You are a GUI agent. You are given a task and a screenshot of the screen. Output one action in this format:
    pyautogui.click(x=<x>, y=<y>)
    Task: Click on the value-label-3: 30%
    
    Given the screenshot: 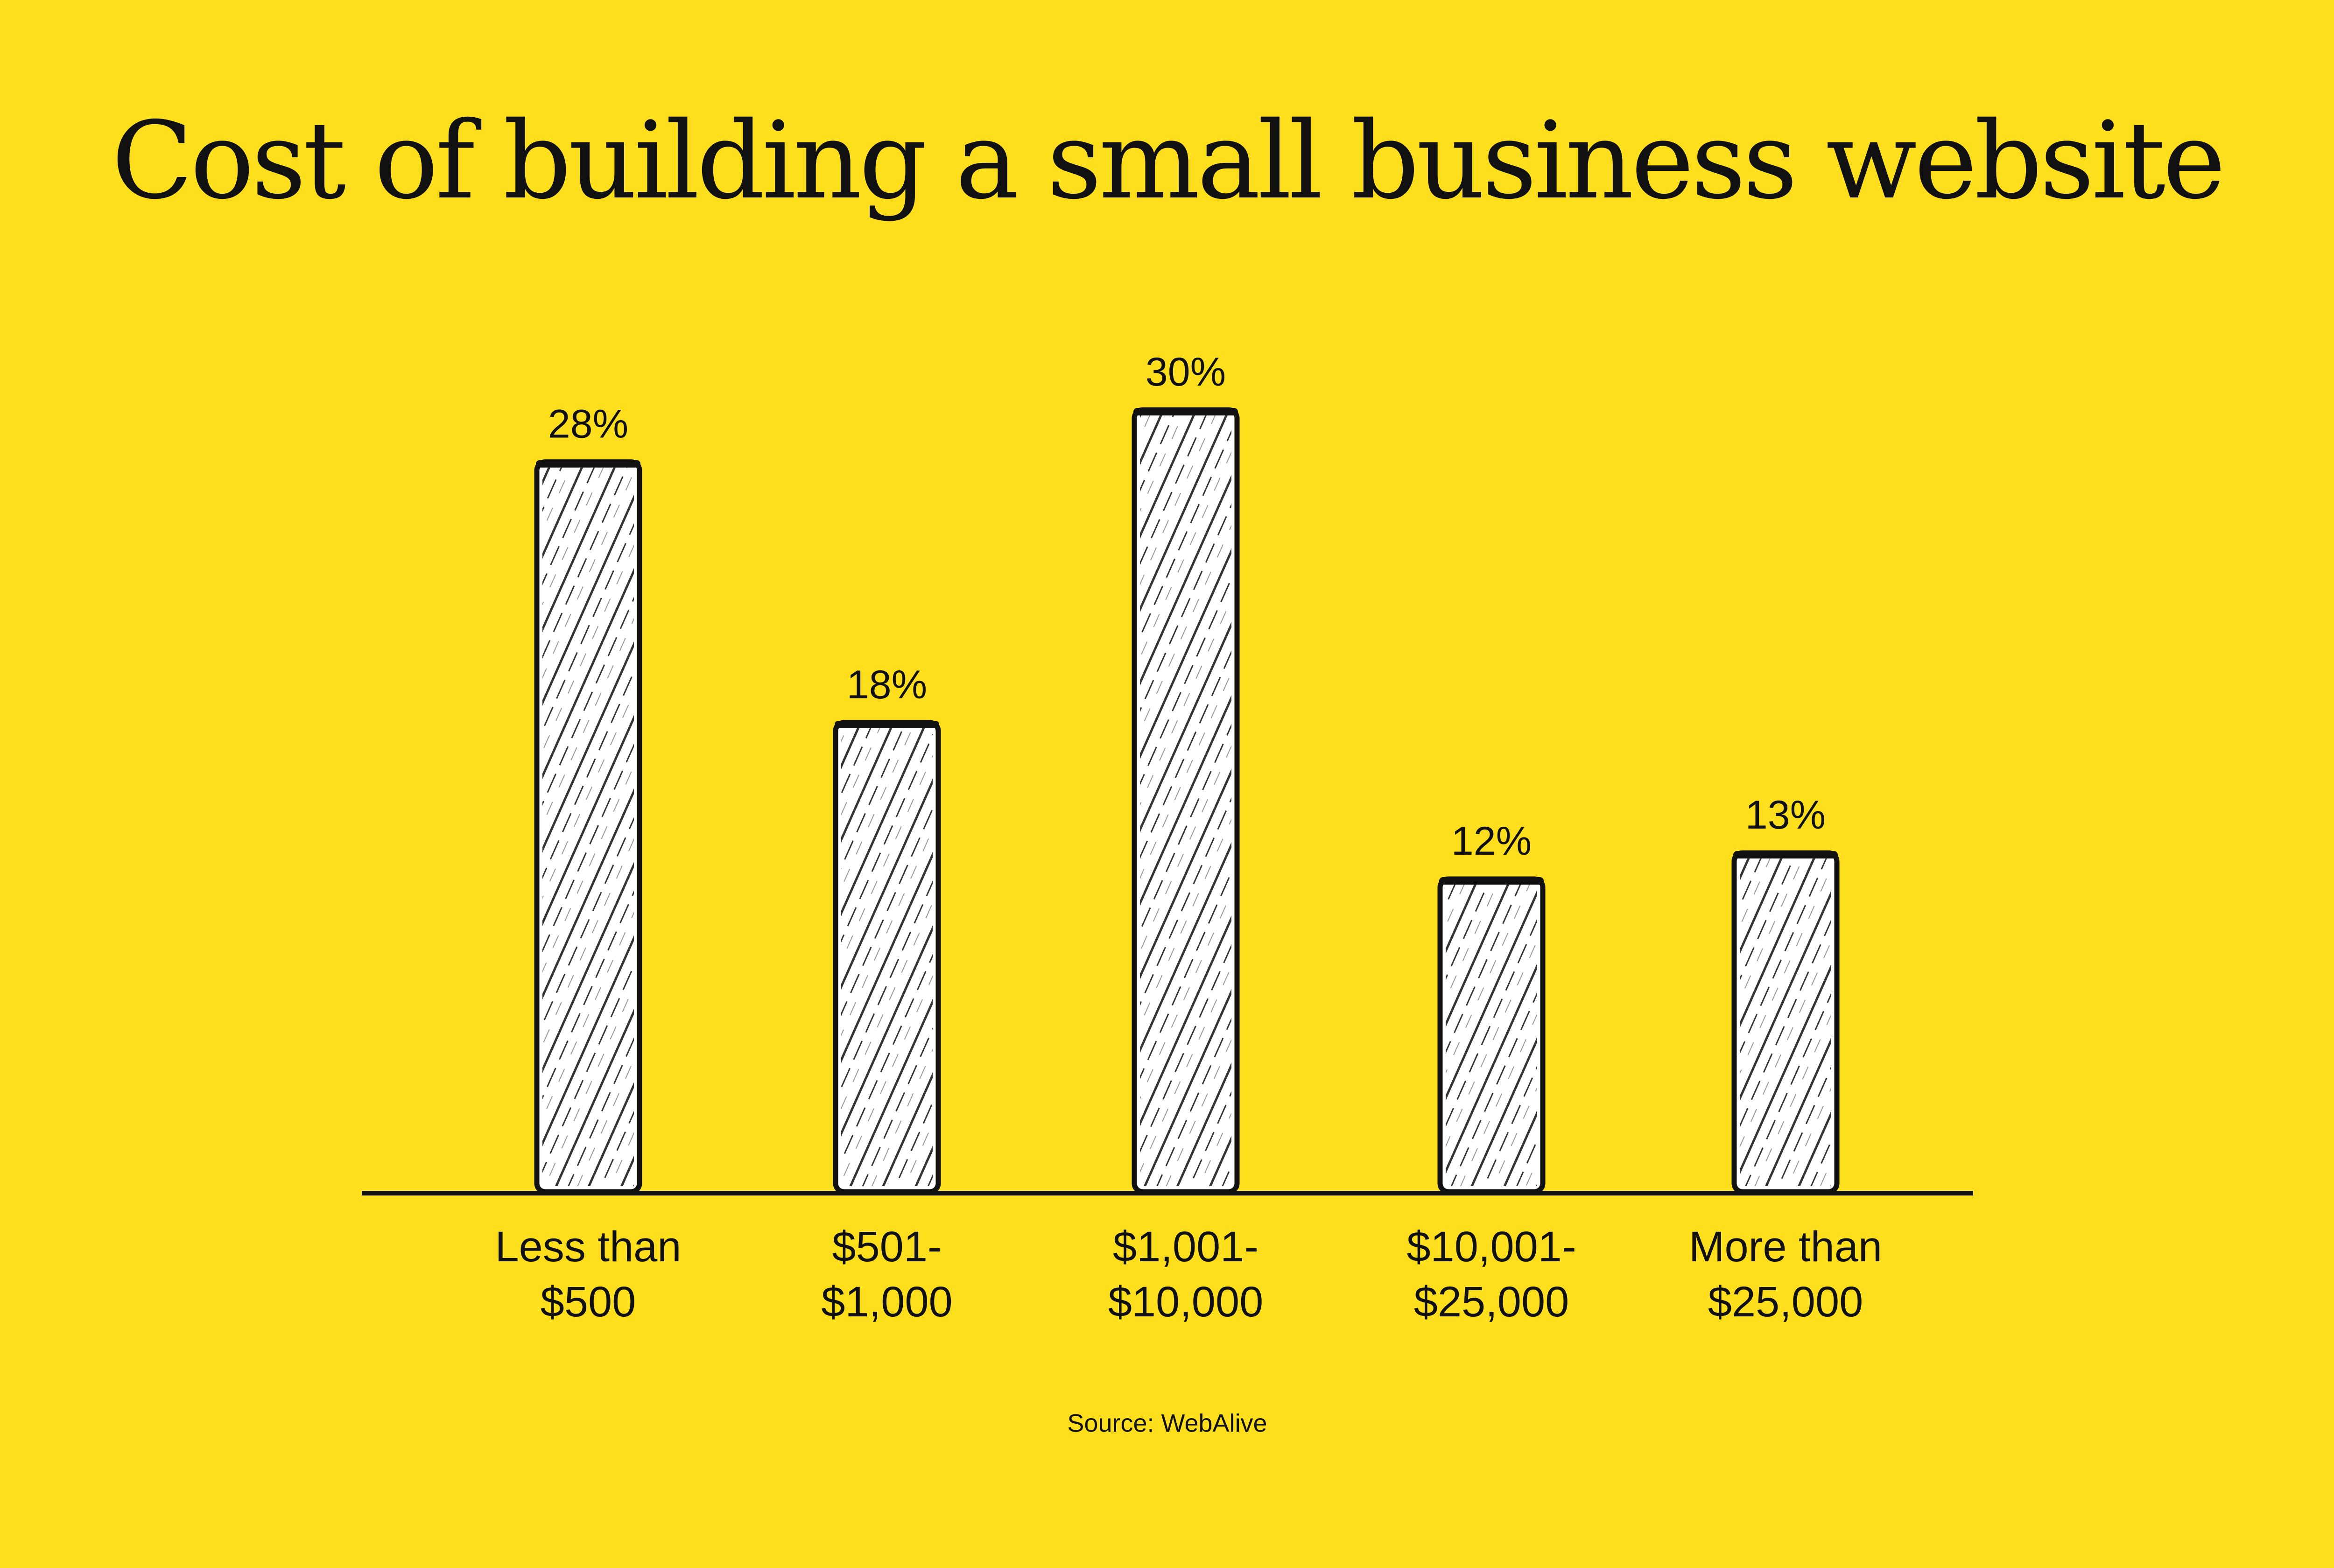 What is the action you would take?
    pyautogui.click(x=1186, y=372)
    